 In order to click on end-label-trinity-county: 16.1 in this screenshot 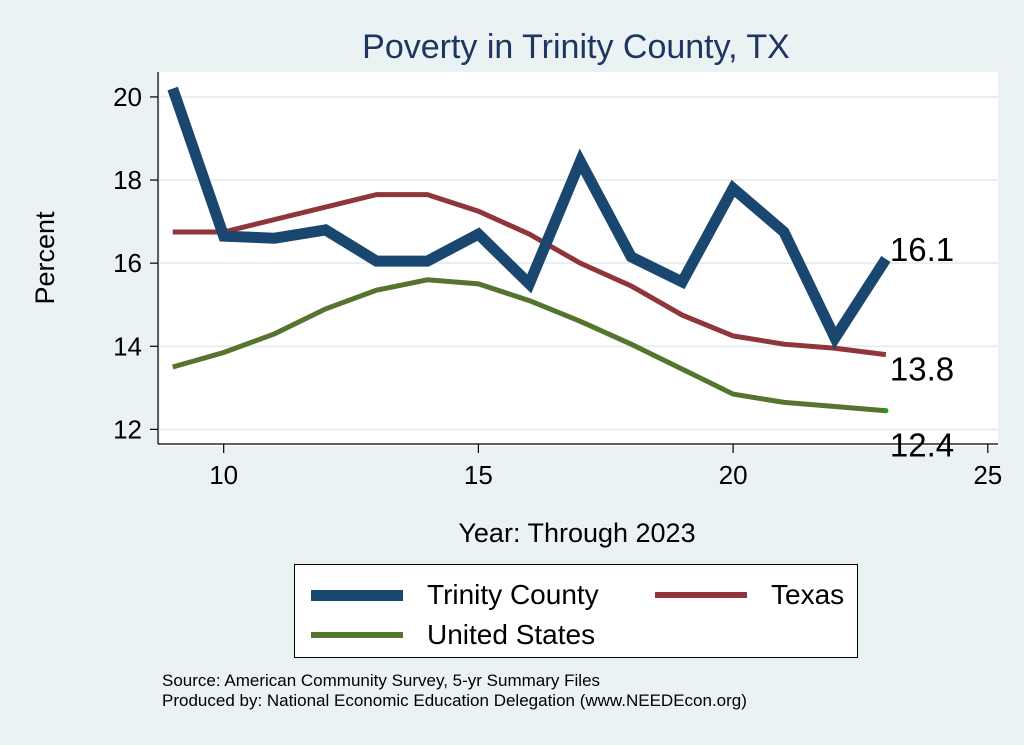, I will do `click(922, 249)`.